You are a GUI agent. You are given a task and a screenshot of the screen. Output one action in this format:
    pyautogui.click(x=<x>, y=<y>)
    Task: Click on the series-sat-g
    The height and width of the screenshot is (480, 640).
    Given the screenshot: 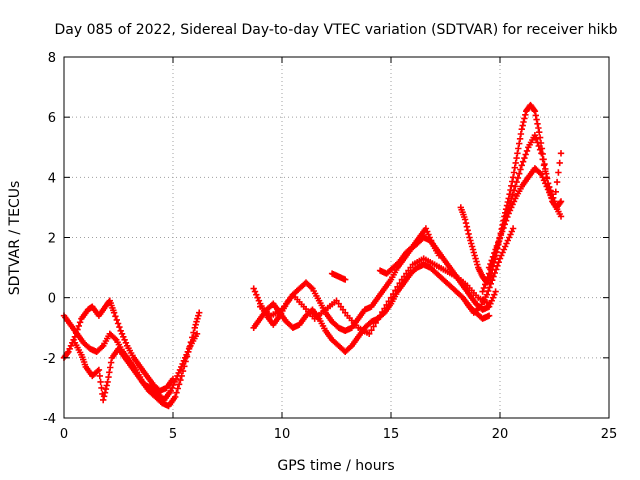 What is the action you would take?
    pyautogui.click(x=409, y=251)
    